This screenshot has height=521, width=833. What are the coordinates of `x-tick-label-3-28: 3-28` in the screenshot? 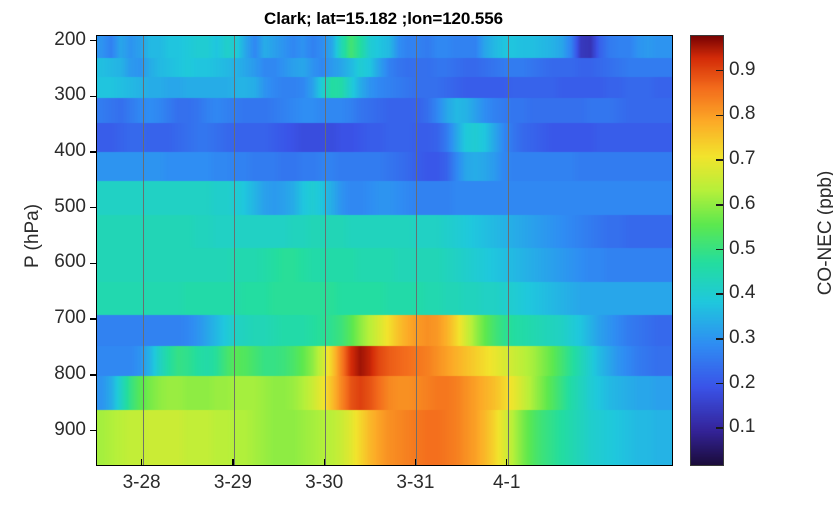 It's located at (141, 482).